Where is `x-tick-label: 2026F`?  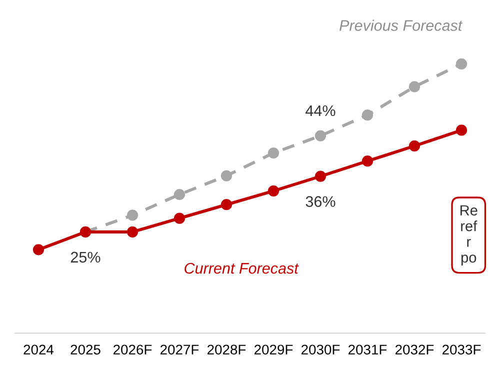 x-tick-label: 2026F is located at coordinates (133, 349).